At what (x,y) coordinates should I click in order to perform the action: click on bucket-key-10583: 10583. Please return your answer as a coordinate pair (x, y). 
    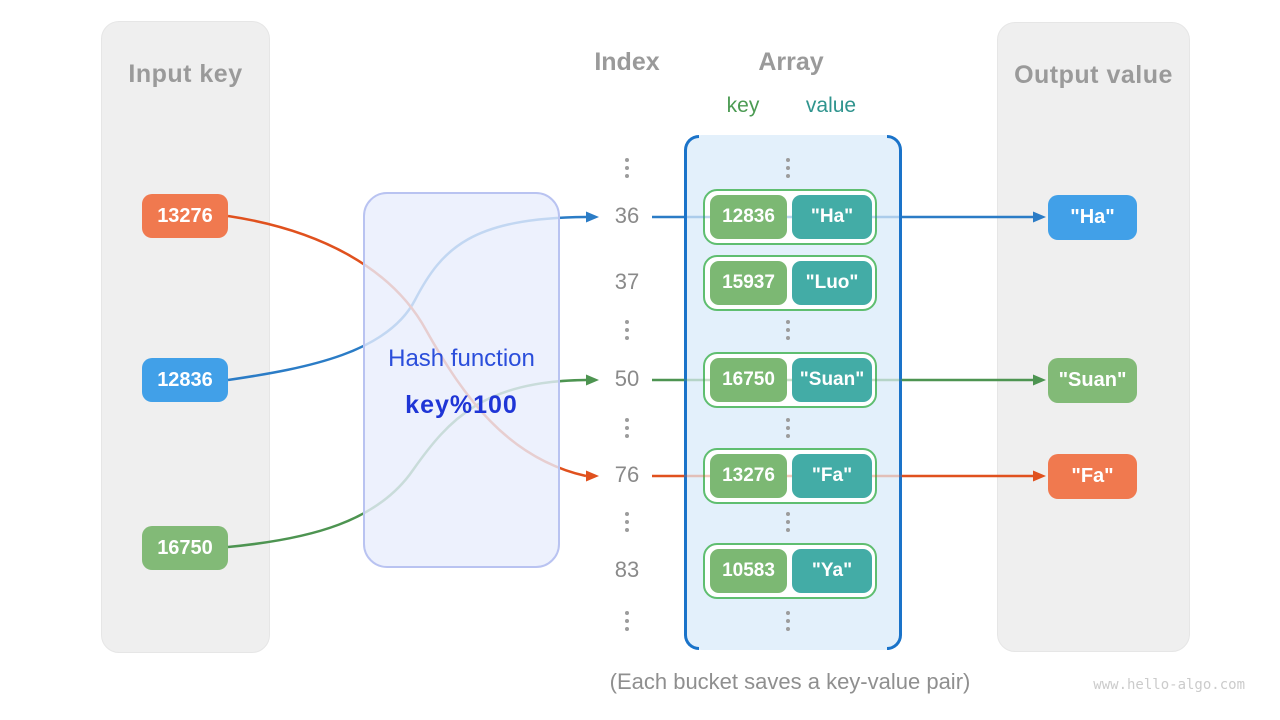
    Looking at the image, I should click on (748, 571).